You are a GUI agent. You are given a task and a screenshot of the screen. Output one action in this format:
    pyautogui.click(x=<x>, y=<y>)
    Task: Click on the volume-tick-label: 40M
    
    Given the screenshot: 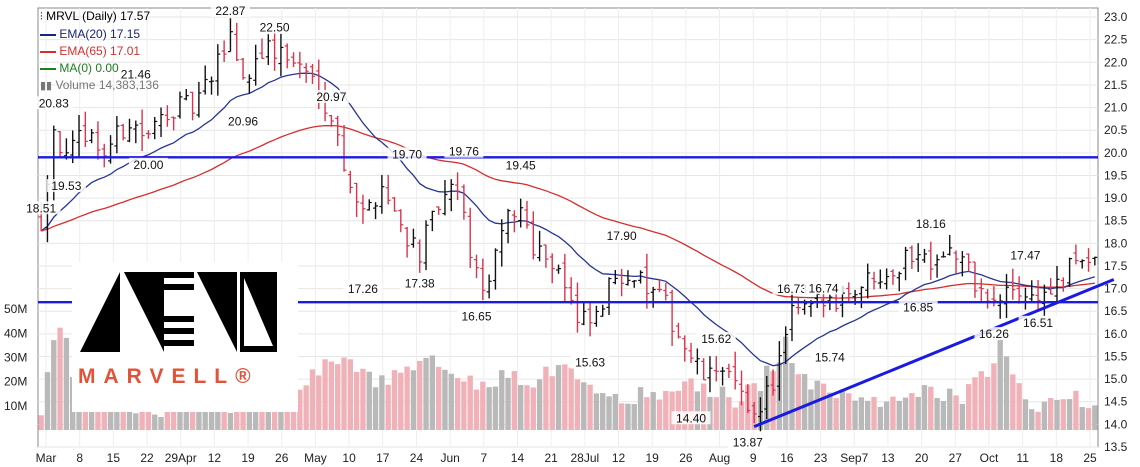 What is the action you would take?
    pyautogui.click(x=15, y=333)
    